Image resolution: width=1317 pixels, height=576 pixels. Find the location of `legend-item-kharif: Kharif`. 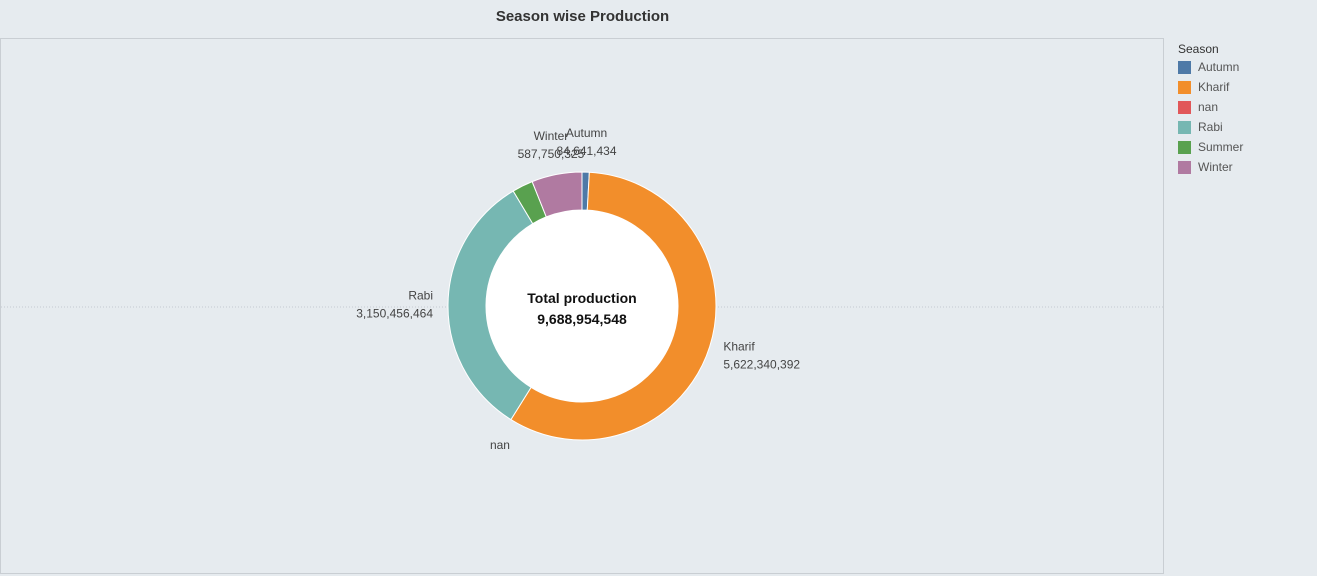

legend-item-kharif: Kharif is located at coordinates (1210, 87).